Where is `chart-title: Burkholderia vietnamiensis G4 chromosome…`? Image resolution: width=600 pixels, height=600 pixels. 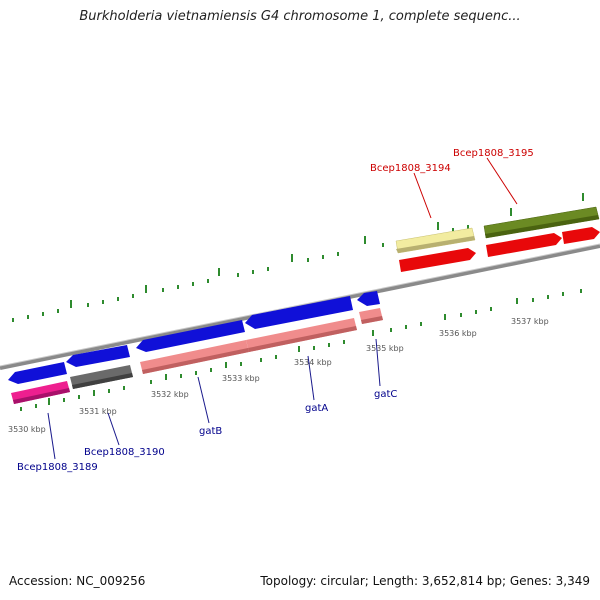
chart-title: Burkholderia vietnamiensis G4 chromosome… is located at coordinates (300, 16).